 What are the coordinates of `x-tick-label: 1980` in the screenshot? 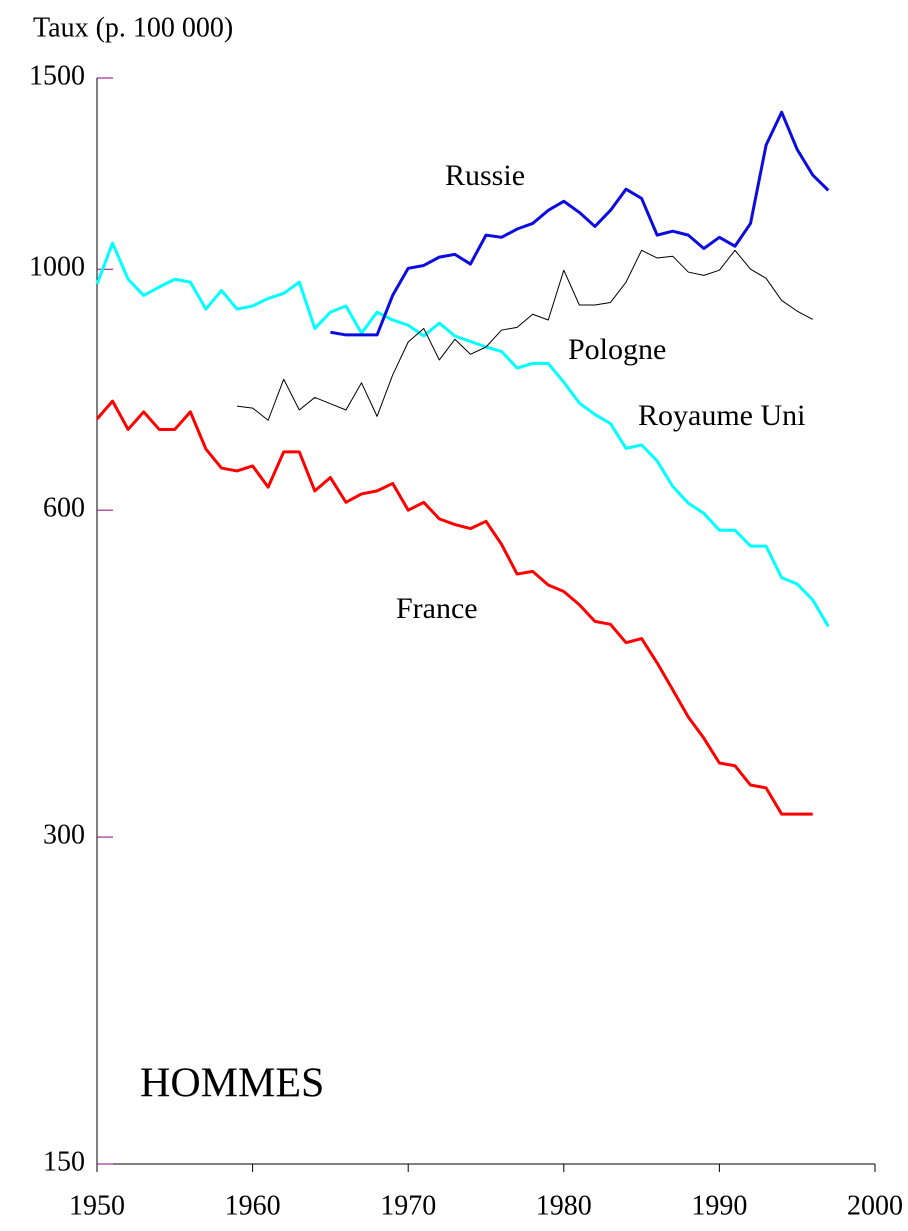 It's located at (564, 1205).